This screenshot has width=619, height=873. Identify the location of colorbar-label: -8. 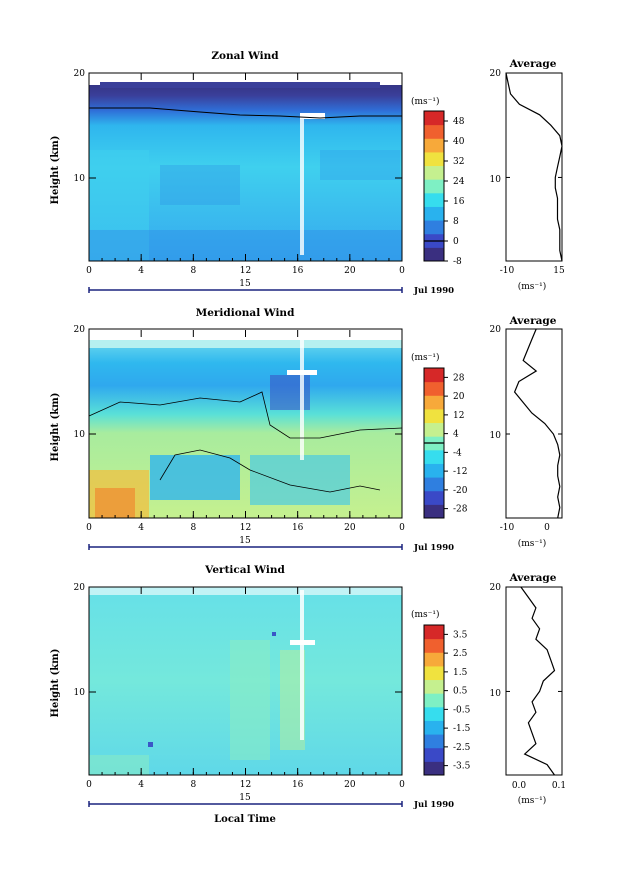
(457, 262).